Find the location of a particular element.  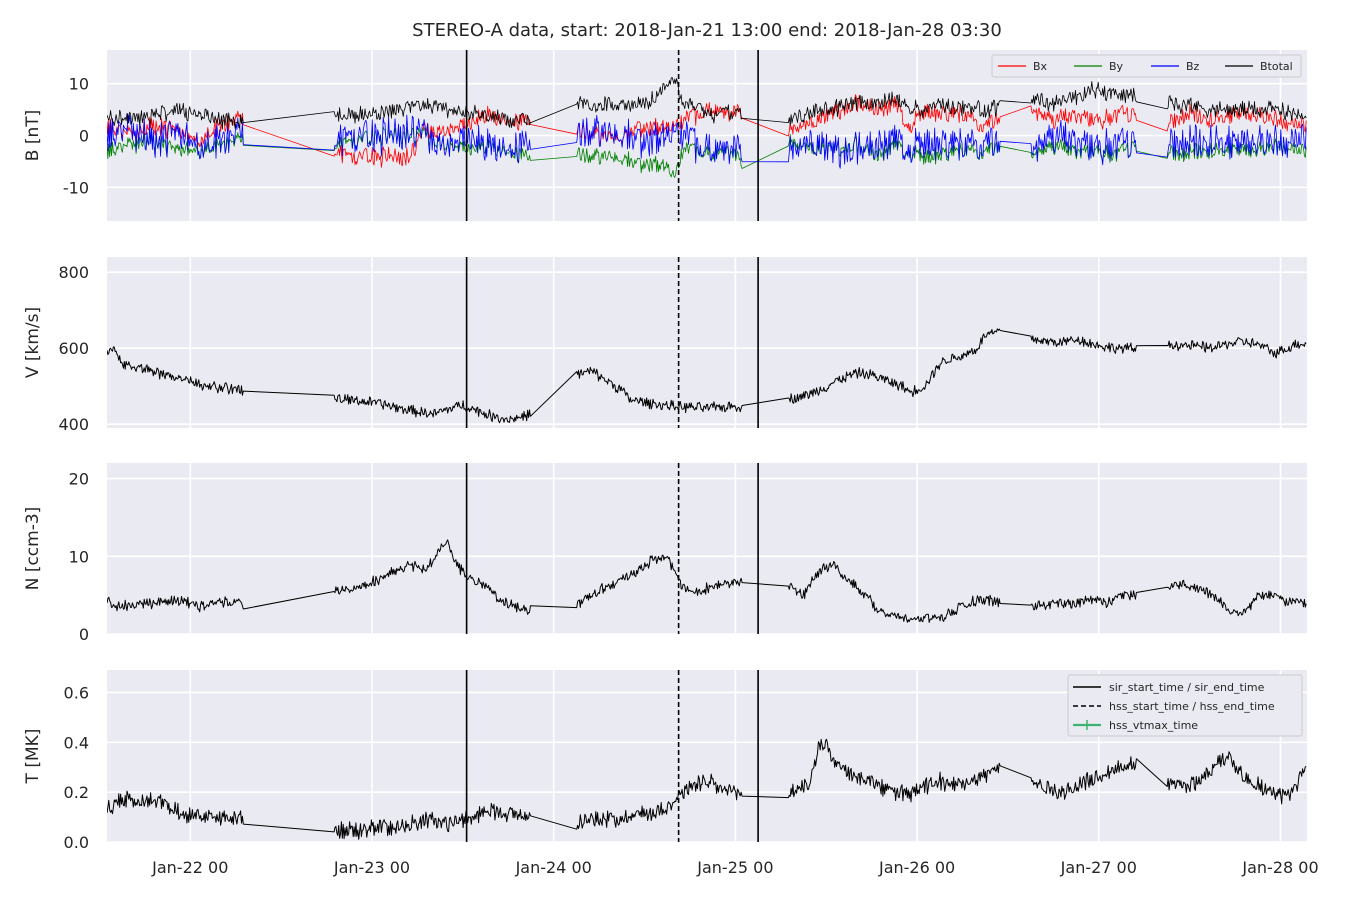

x-tick-label: Jan-26 00 is located at coordinates (916, 867).